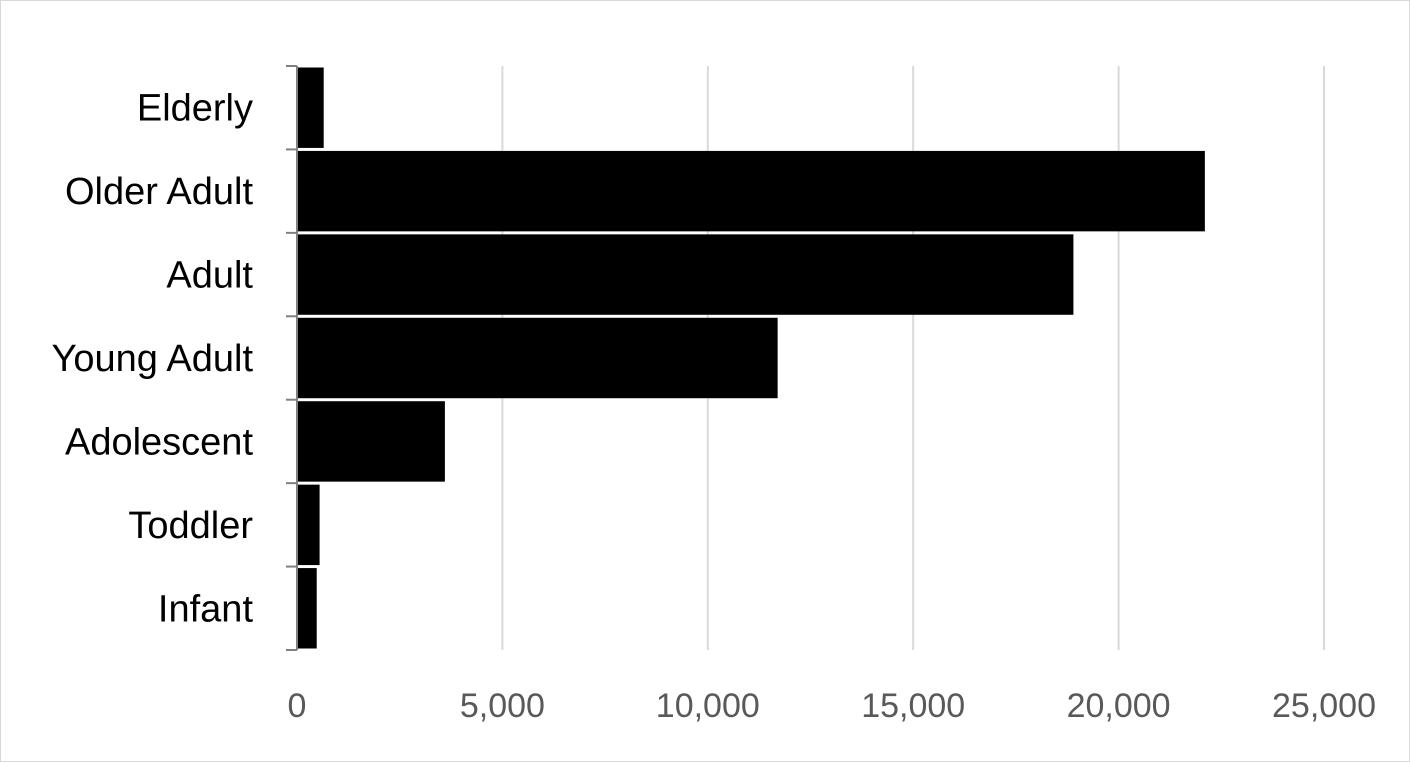 This screenshot has height=763, width=1410. I want to click on x-tick-label: 15,000, so click(913, 706).